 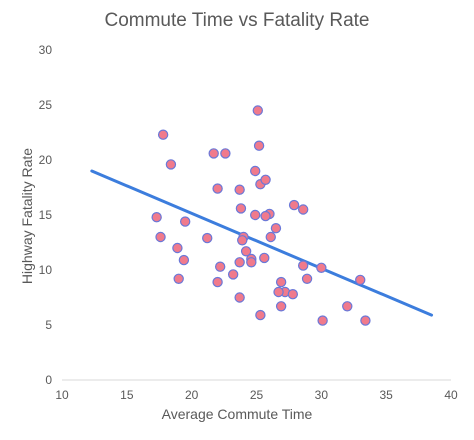 I want to click on y-tick-label: 5, so click(x=48, y=325).